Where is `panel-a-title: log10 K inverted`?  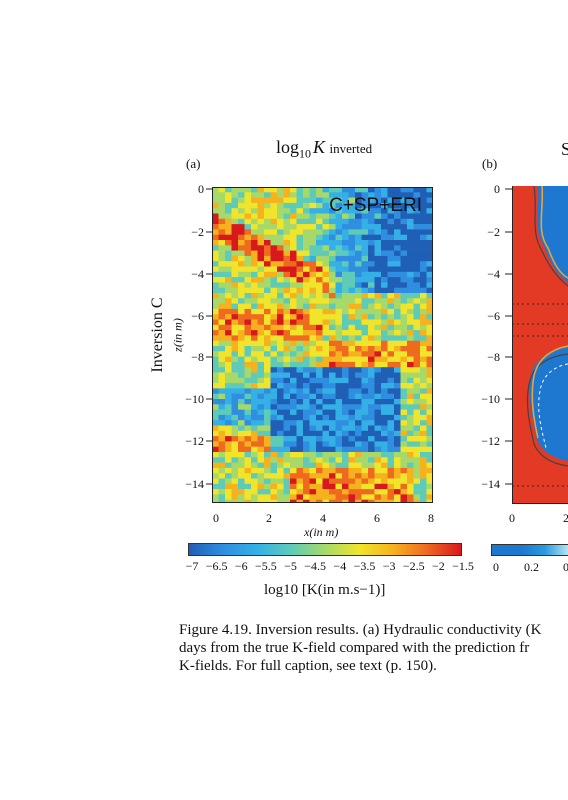 panel-a-title: log10 K inverted is located at coordinates (324, 149).